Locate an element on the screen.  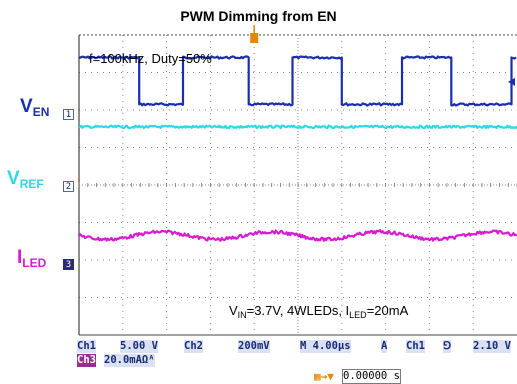
trigger-level-marker is located at coordinates (511, 81).